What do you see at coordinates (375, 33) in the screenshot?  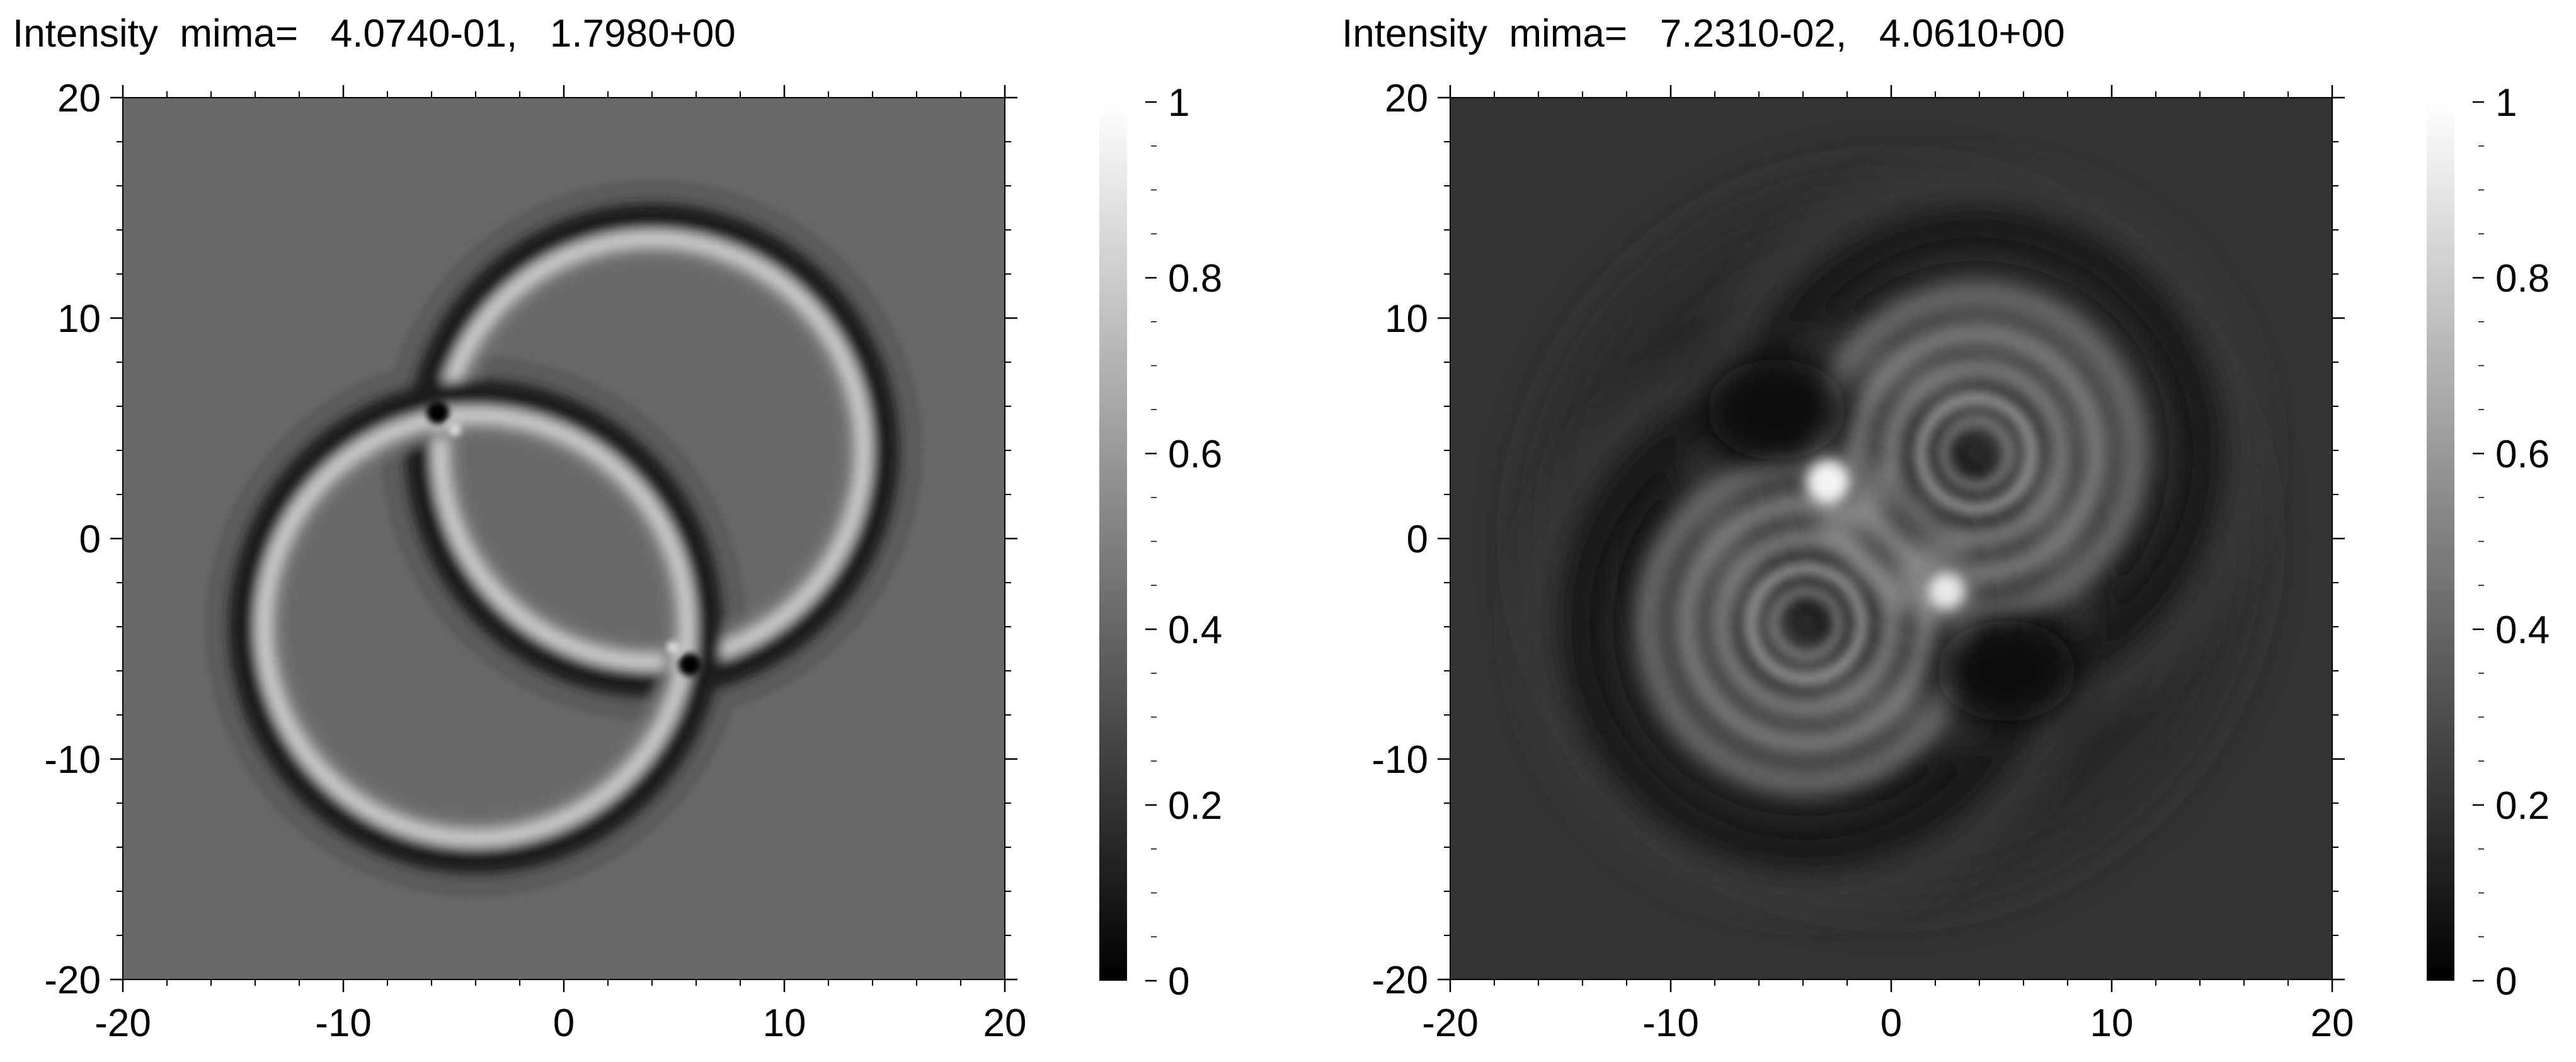 I see `chart-title-left: Intensity mima= 4.0740-01, 1.7980+00` at bounding box center [375, 33].